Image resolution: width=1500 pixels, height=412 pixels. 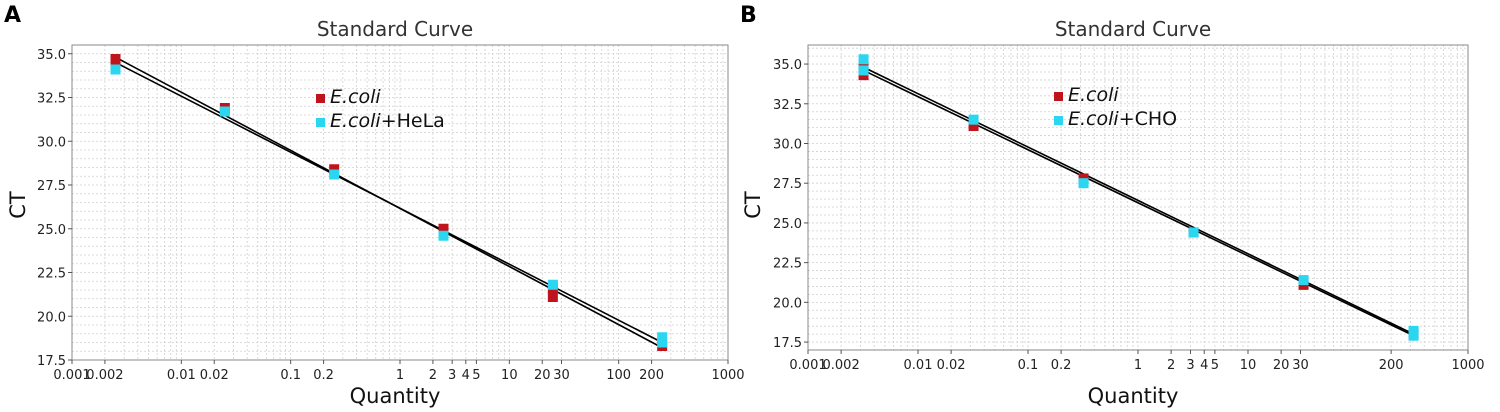 I want to click on panel-letter: A, so click(x=12, y=15).